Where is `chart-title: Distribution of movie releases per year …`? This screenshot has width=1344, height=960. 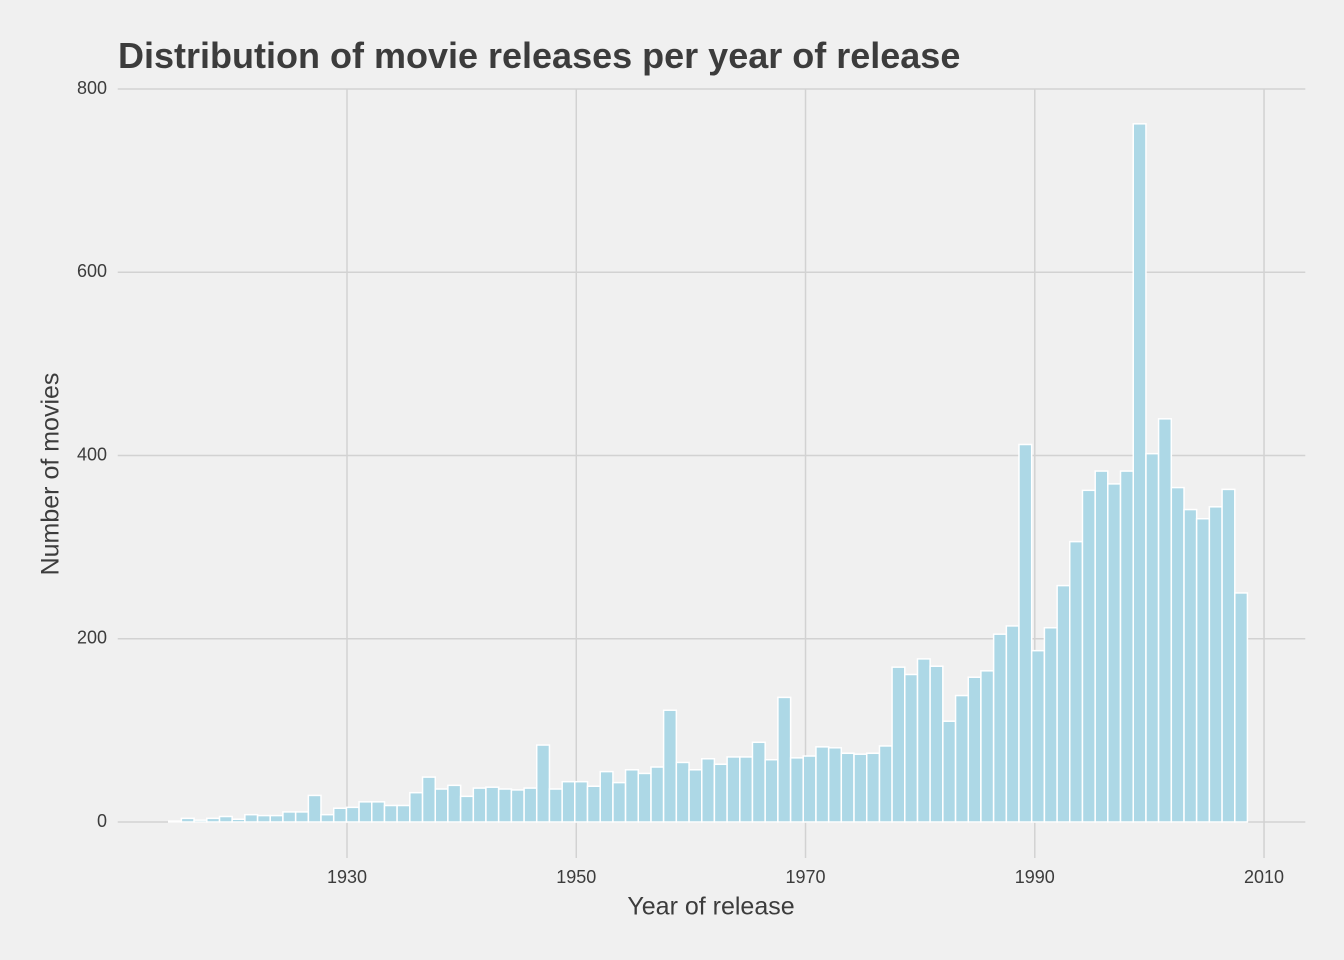
chart-title: Distribution of movie releases per year … is located at coordinates (539, 55).